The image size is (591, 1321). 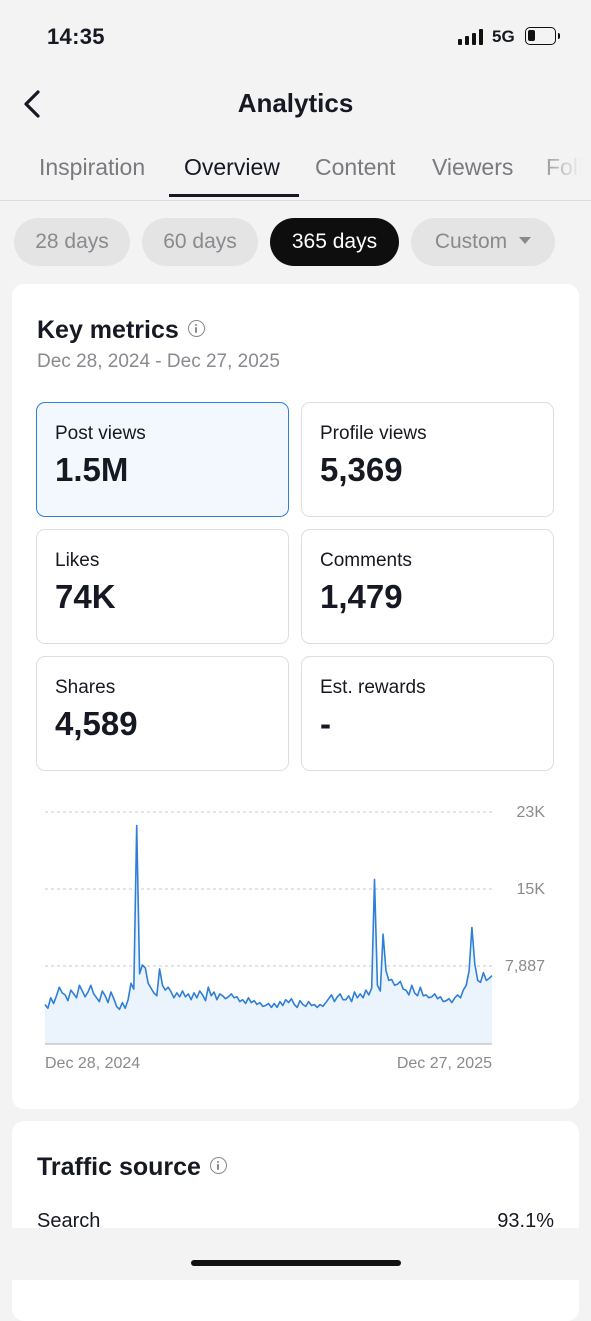 I want to click on metric-label: Comments, so click(x=366, y=560).